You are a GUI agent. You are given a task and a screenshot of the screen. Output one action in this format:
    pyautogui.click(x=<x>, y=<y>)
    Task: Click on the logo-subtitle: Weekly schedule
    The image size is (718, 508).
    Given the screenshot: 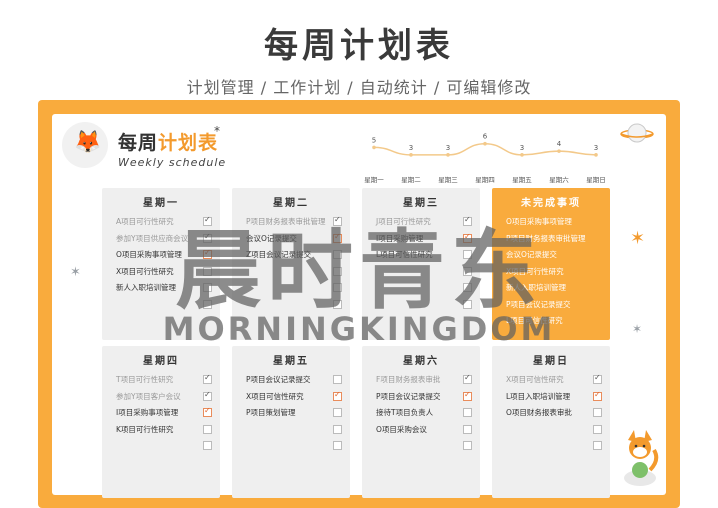 What is the action you would take?
    pyautogui.click(x=172, y=162)
    